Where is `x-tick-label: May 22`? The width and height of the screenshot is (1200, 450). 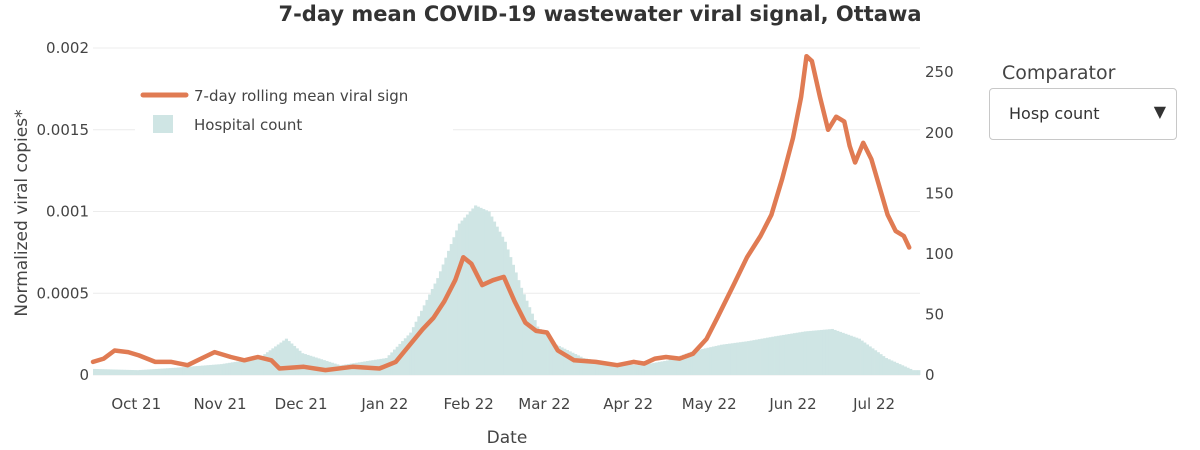 x-tick-label: May 22 is located at coordinates (709, 404).